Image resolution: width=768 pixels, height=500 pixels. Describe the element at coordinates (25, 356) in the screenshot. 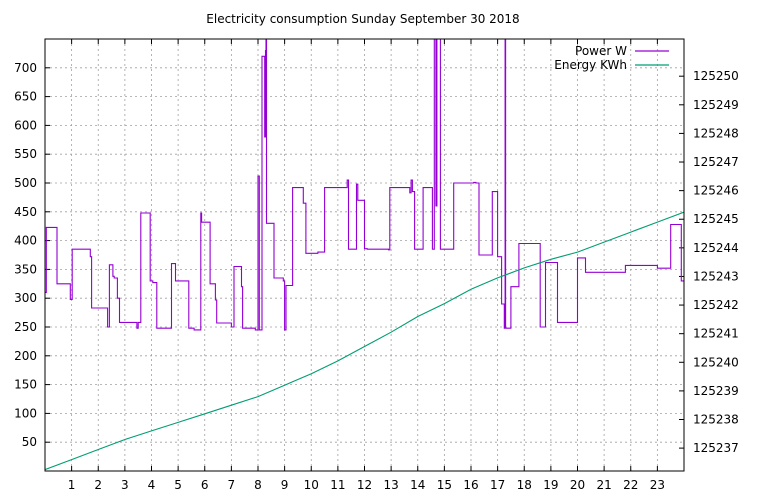

I see `y-tick-label: 200` at that location.